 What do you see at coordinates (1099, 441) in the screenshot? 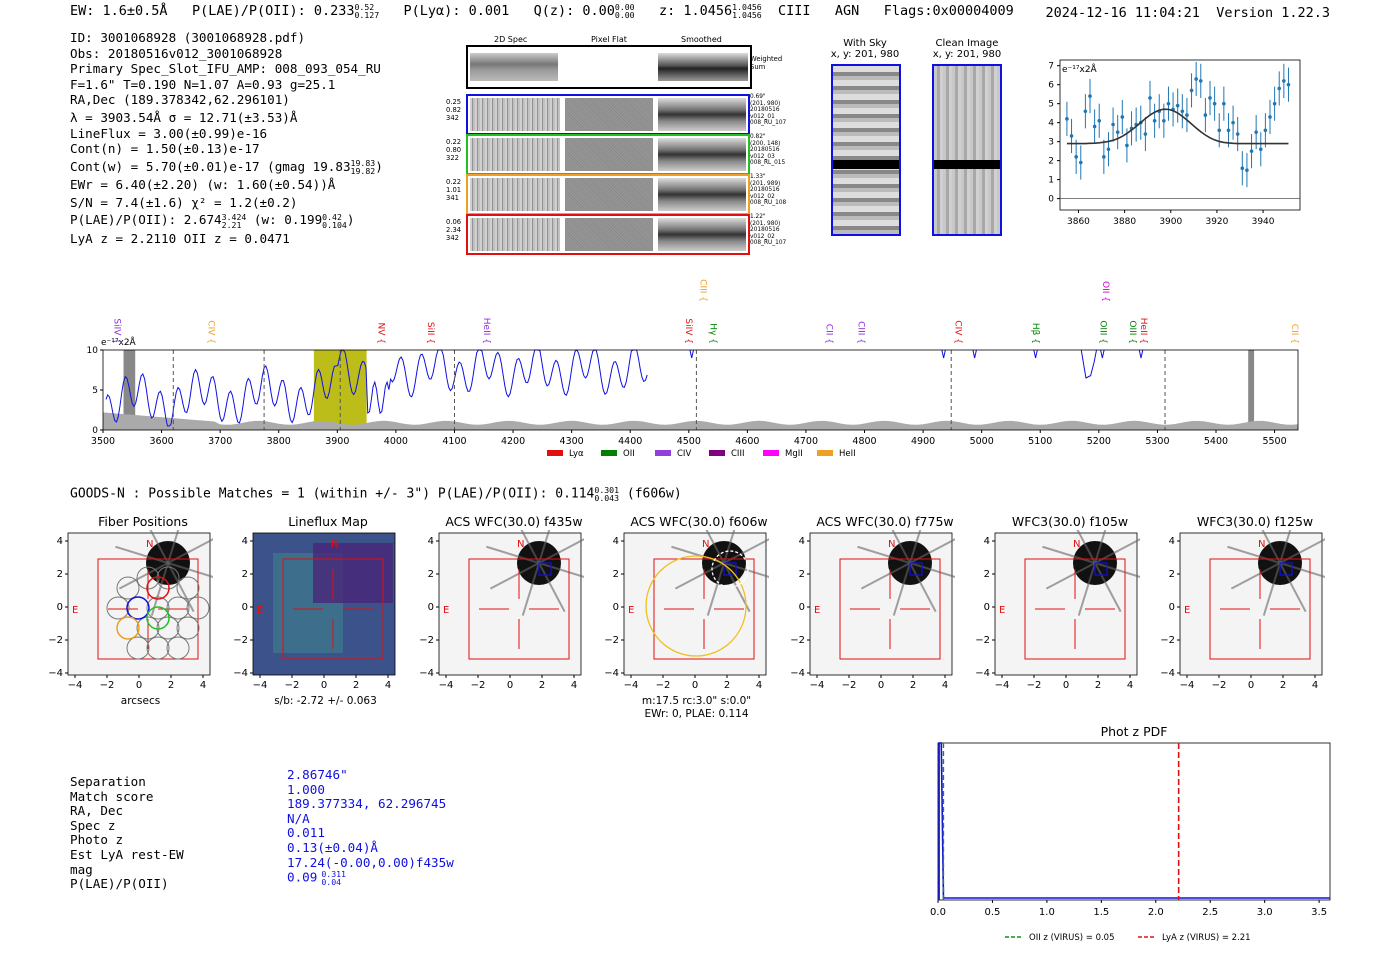
I see `spectrum-x-tick-label: 5200` at bounding box center [1099, 441].